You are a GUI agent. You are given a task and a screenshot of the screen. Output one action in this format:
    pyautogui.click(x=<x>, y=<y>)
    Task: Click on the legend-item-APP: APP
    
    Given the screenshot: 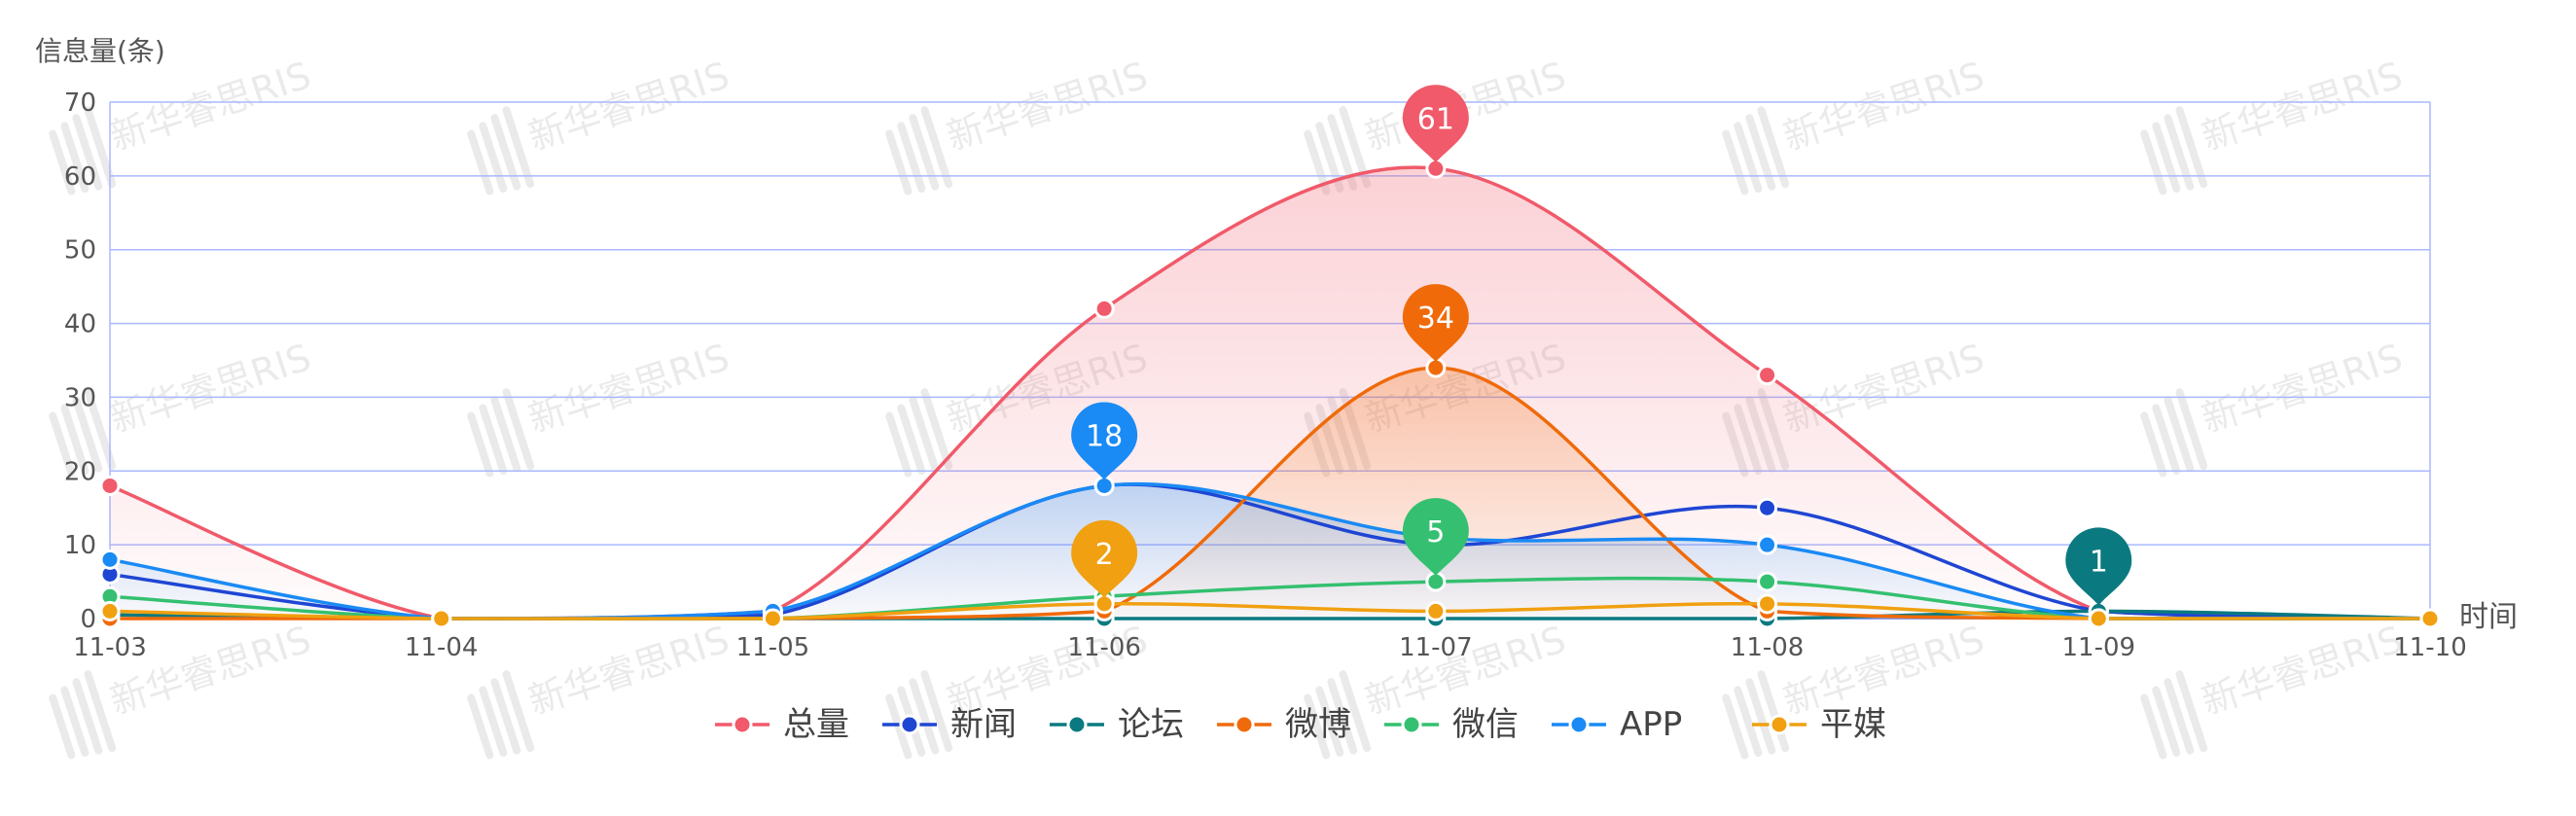 What is the action you would take?
    pyautogui.click(x=1617, y=724)
    